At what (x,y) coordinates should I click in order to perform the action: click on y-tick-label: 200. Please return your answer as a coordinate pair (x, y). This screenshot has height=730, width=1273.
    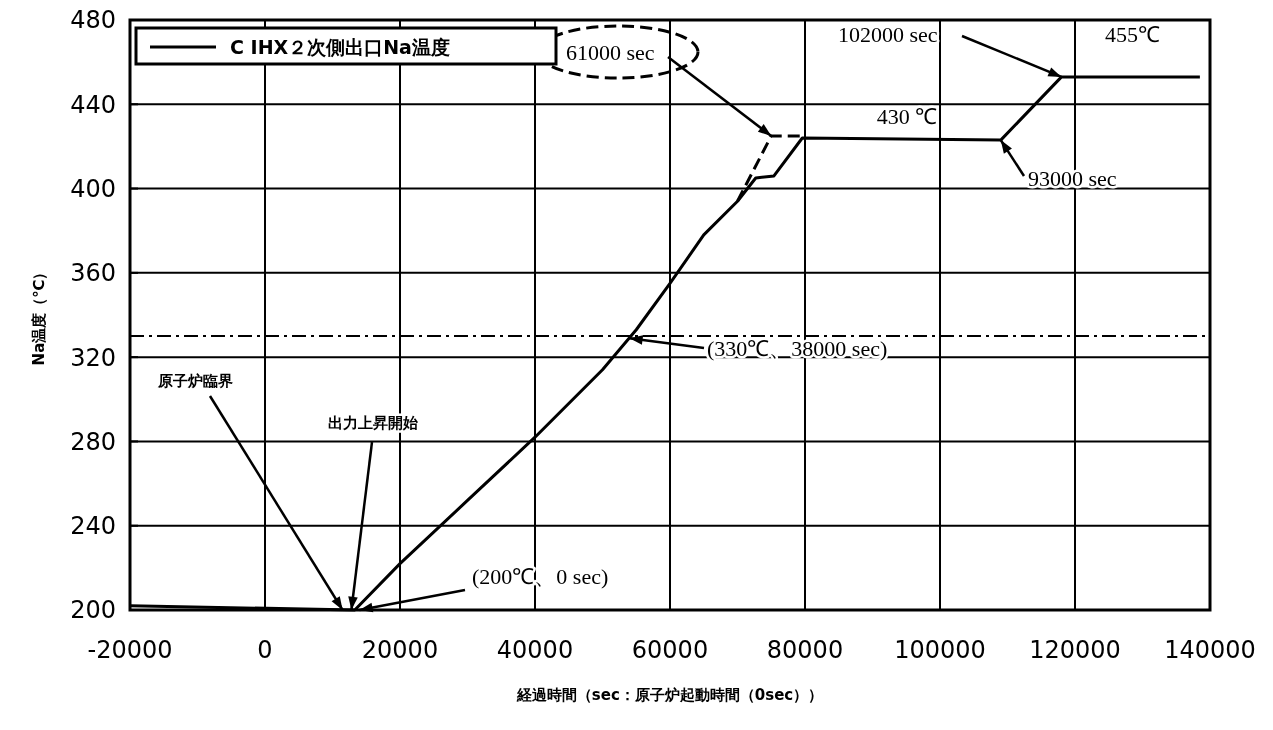
    Looking at the image, I should click on (93, 610).